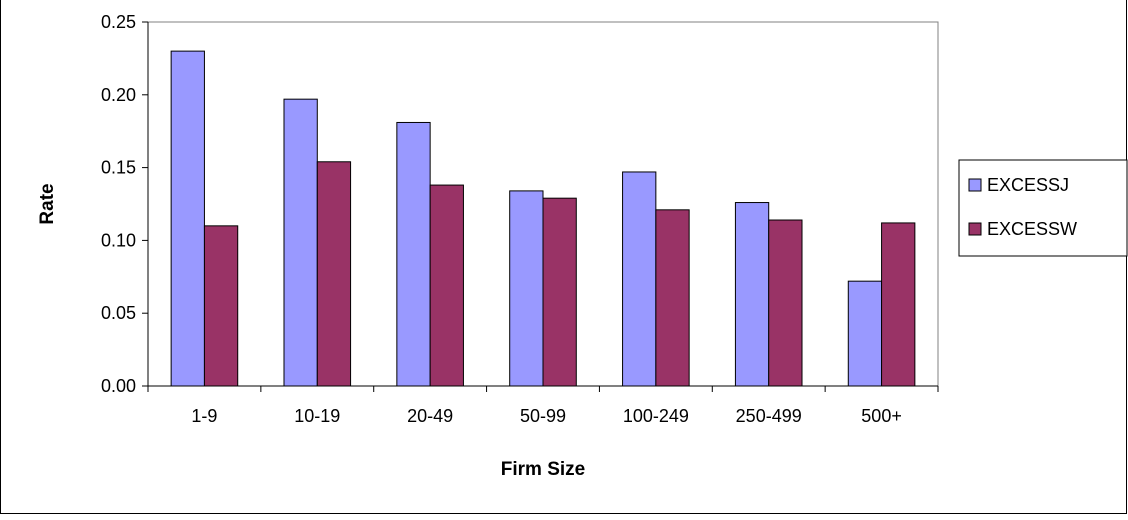 This screenshot has width=1128, height=520. Describe the element at coordinates (769, 416) in the screenshot. I see `x-tick-label: 250-499` at that location.